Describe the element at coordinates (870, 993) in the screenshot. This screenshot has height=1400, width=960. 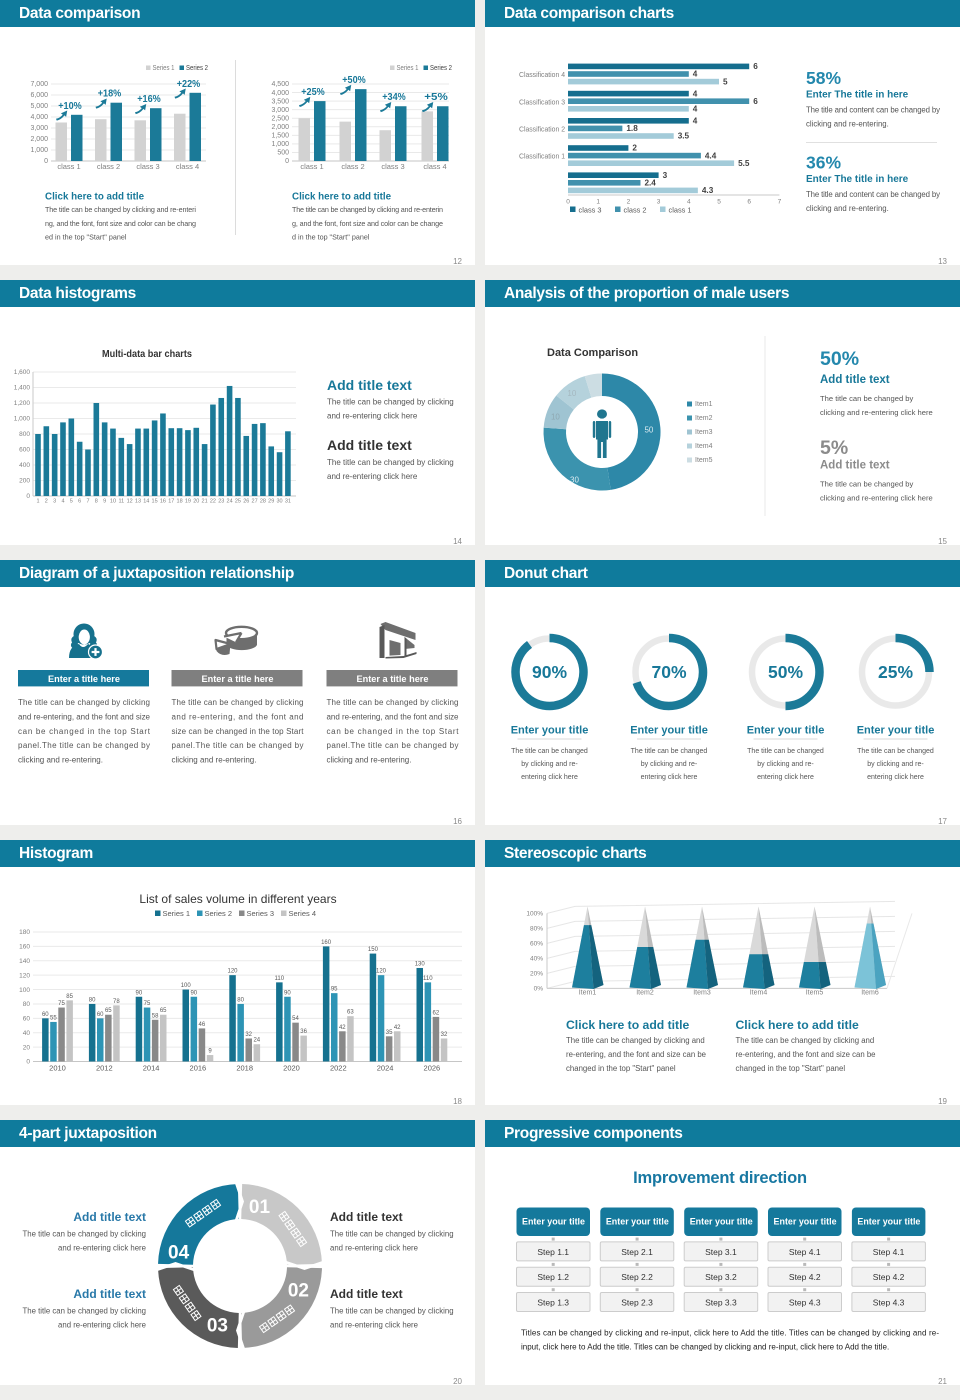
I see `svg-text: Item6` at that location.